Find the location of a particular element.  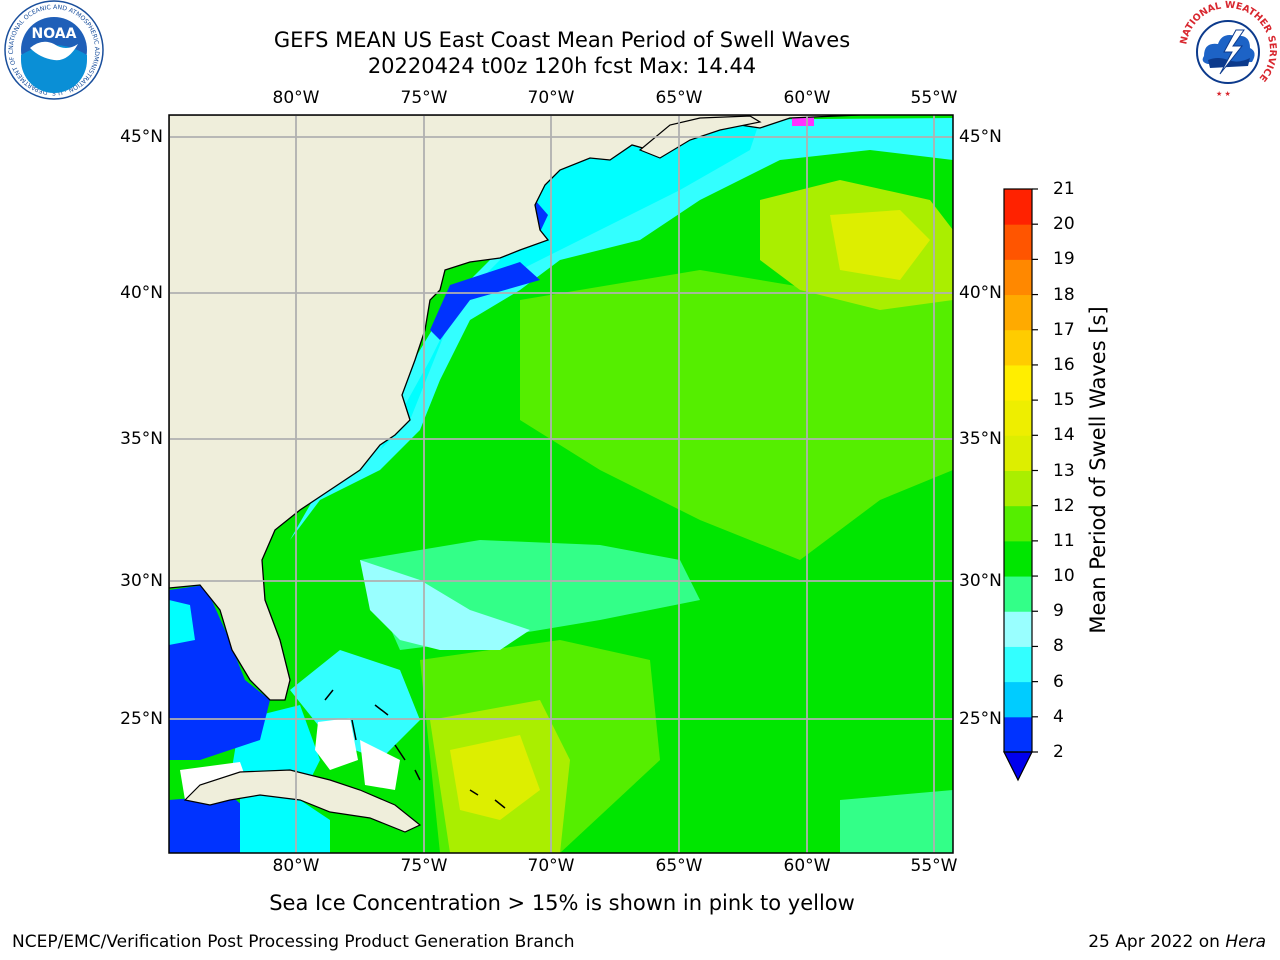

lon-tick-top-75w: 75°W is located at coordinates (424, 98).